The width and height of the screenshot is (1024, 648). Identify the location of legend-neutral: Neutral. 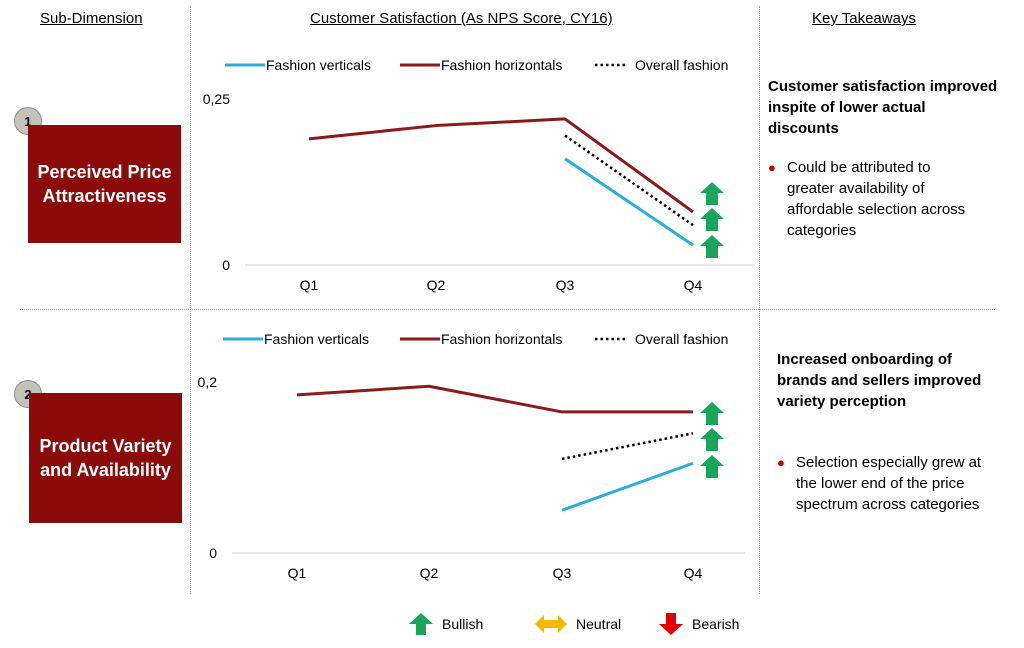
(577, 624).